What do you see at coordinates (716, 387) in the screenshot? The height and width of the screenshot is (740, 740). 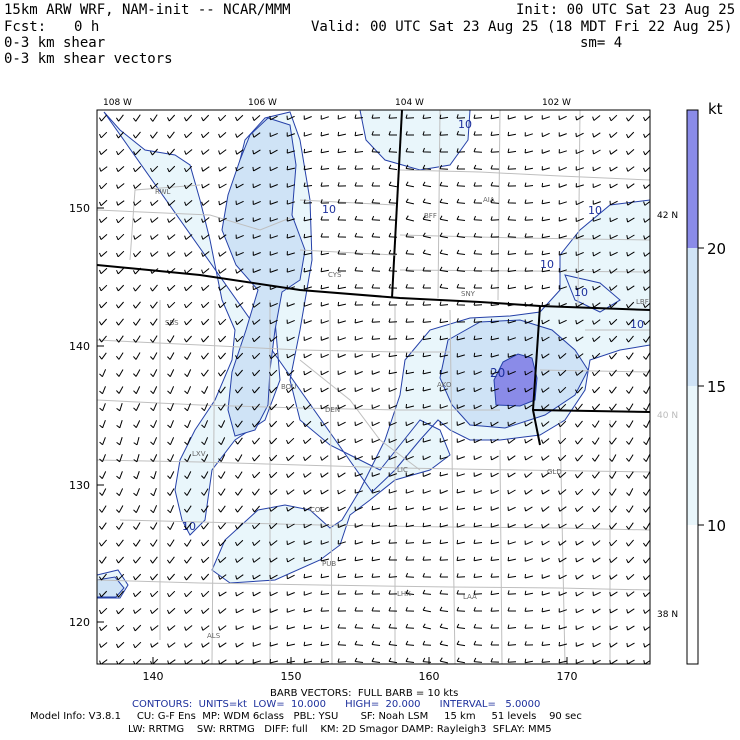 I see `colorbar-level: 15` at bounding box center [716, 387].